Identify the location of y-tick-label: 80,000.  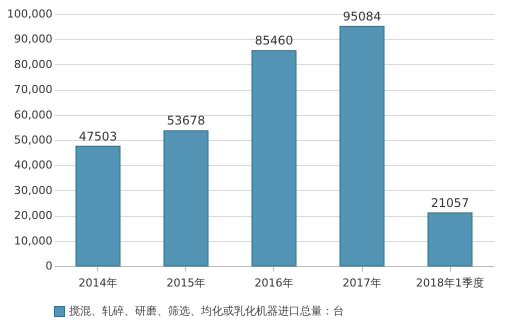
(33, 64).